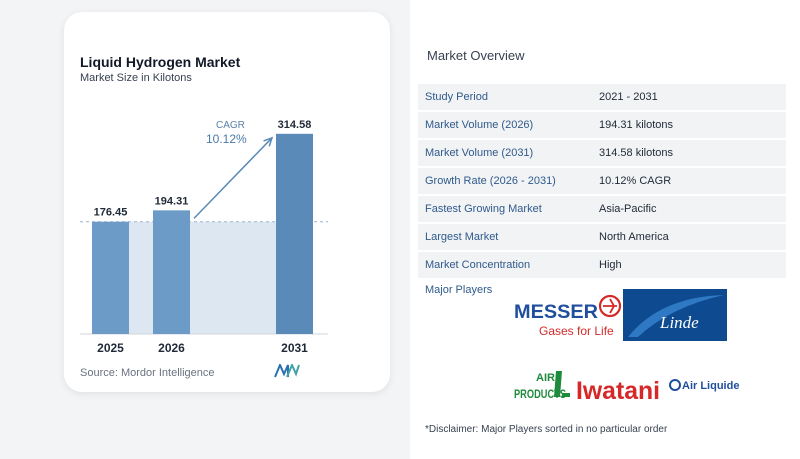 This screenshot has width=800, height=459. What do you see at coordinates (687, 181) in the screenshot?
I see `row-value: 10.12% CAGR` at bounding box center [687, 181].